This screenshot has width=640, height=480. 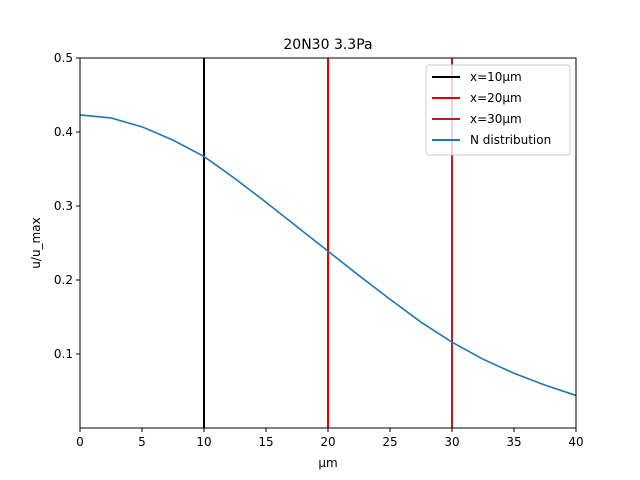 I want to click on x-tick-label: 40, so click(x=575, y=442).